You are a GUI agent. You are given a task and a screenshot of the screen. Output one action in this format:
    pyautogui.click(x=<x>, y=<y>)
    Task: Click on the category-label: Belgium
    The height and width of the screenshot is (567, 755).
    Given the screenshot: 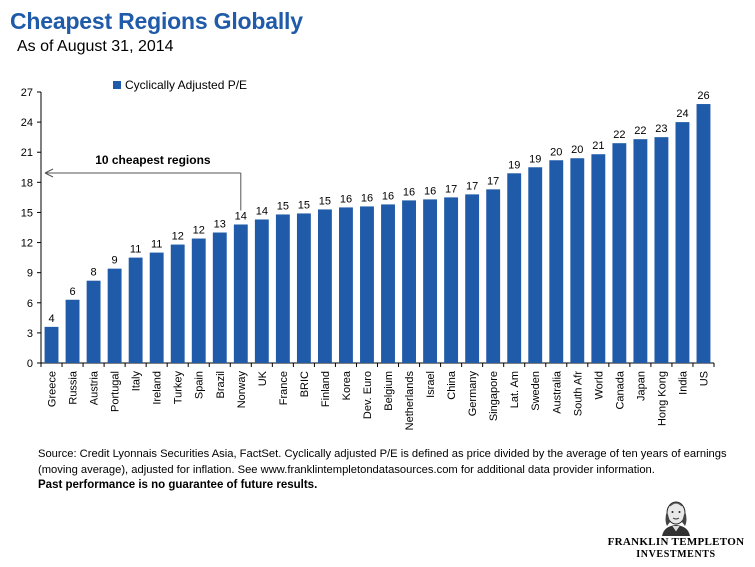 What is the action you would take?
    pyautogui.click(x=389, y=391)
    